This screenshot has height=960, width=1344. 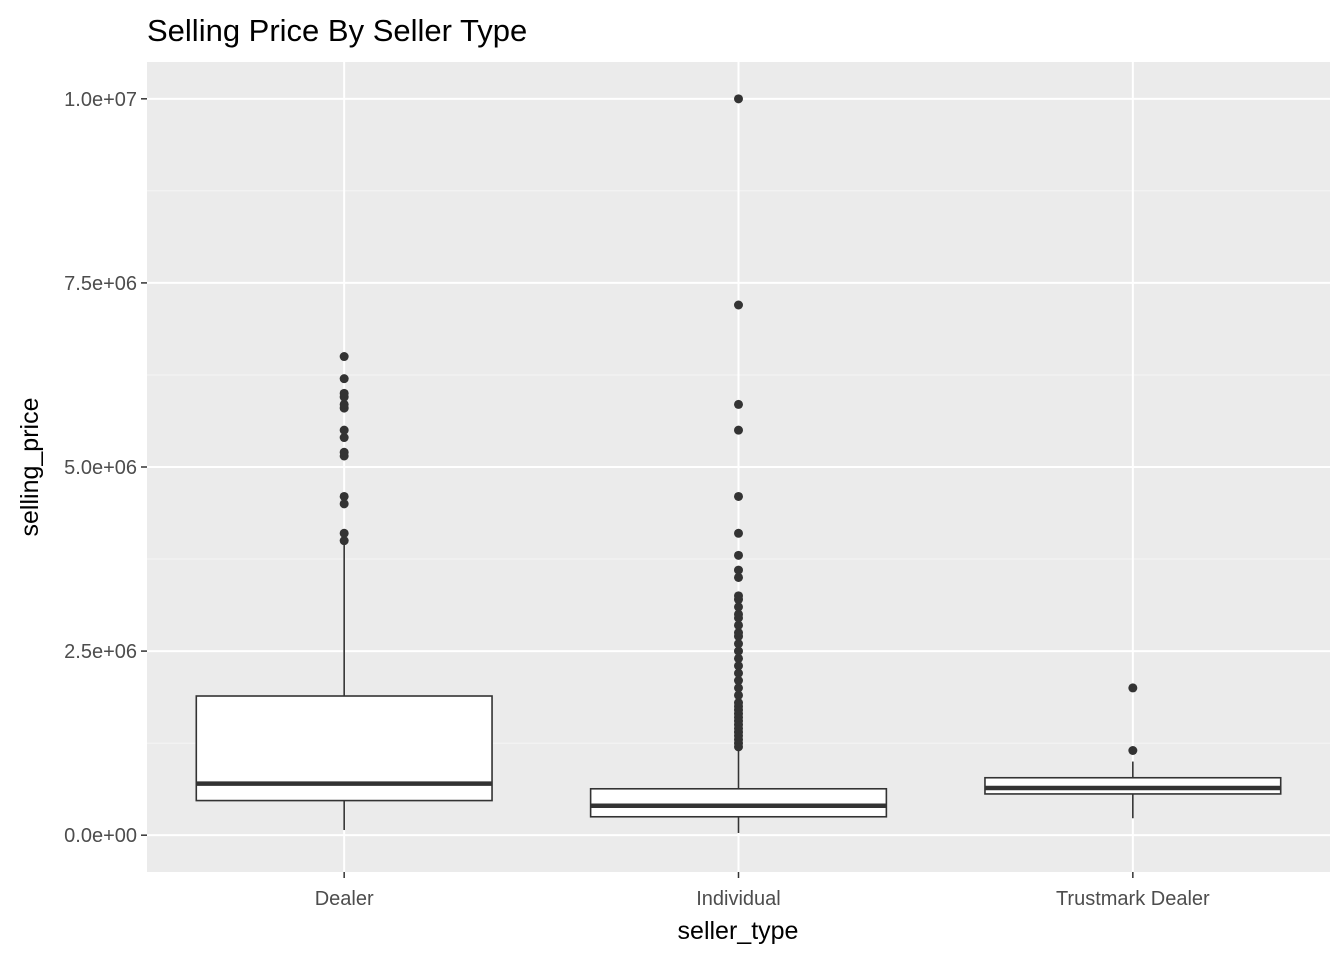 I want to click on y-tick-label: 7.5e+06, so click(x=100, y=284).